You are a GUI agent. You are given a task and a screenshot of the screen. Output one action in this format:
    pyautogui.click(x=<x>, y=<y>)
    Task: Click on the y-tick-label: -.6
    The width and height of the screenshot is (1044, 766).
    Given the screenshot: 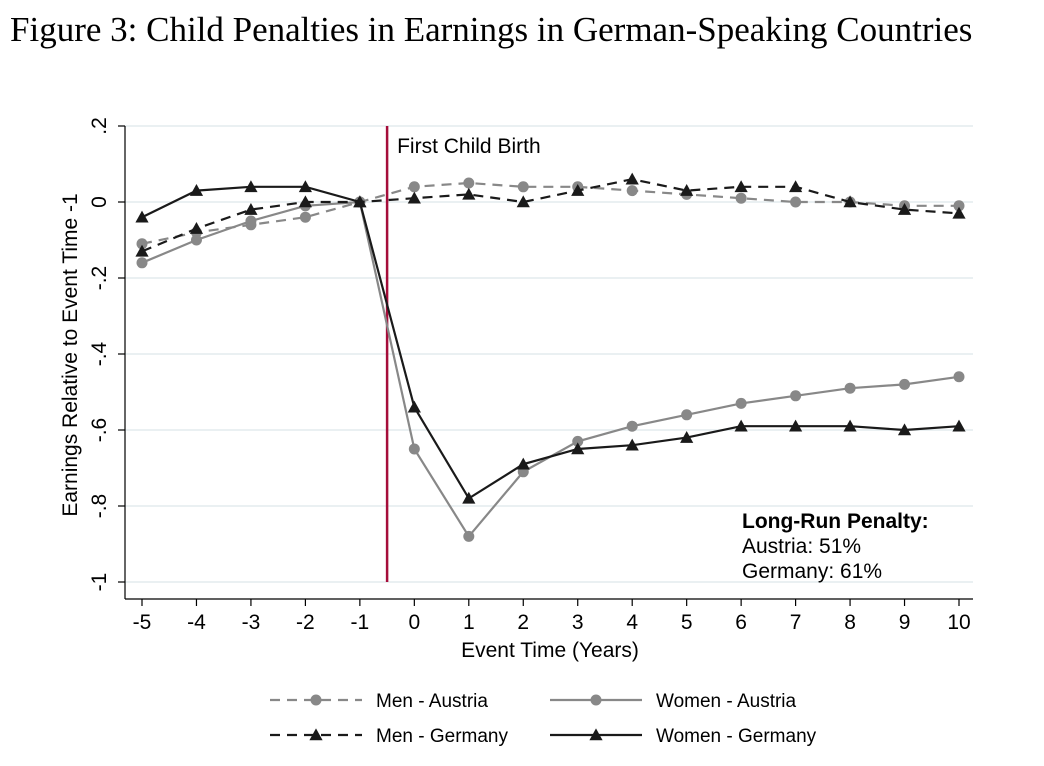 What is the action you would take?
    pyautogui.click(x=99, y=430)
    